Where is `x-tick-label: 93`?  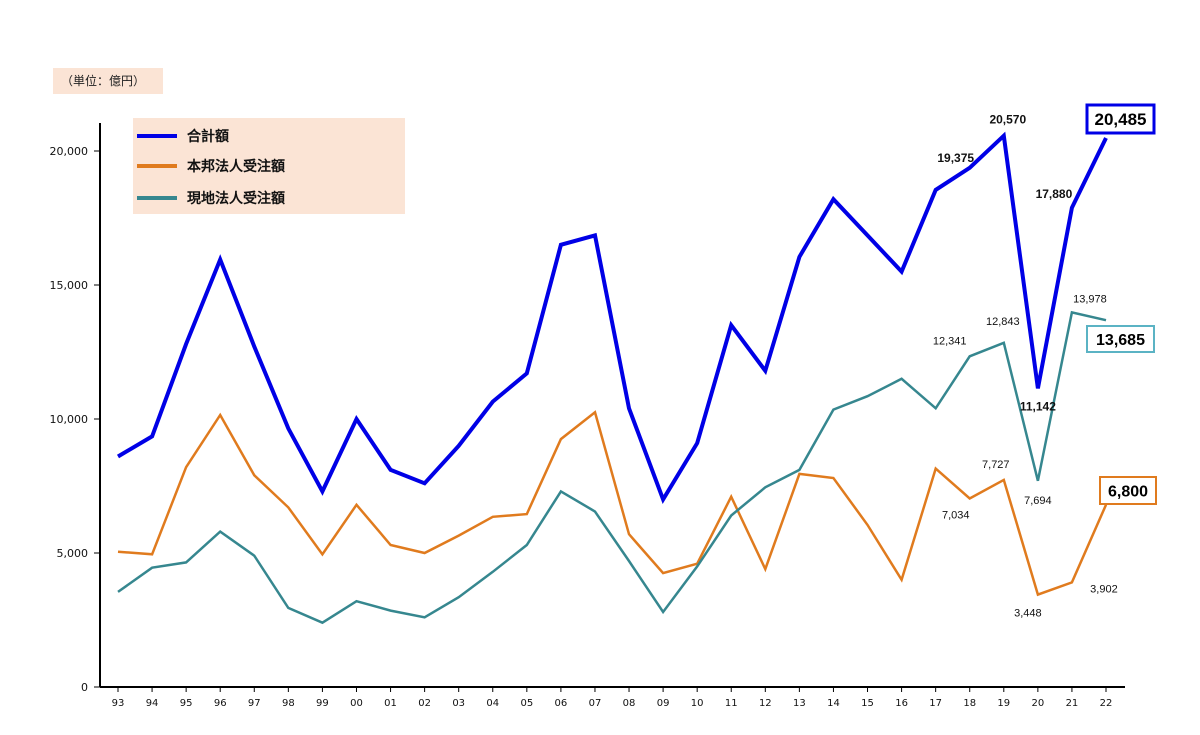
x-tick-label: 93 is located at coordinates (118, 703).